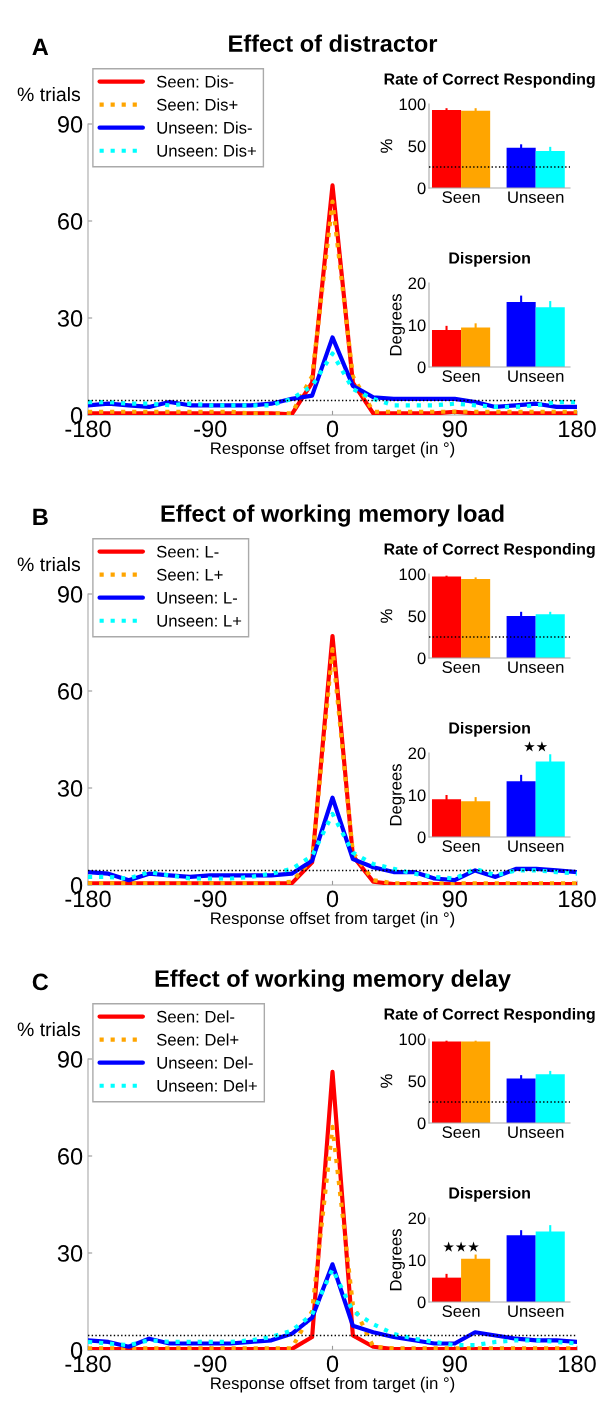 This screenshot has height=1407, width=610. Describe the element at coordinates (461, 1246) in the screenshot. I see `annotation: ★★★` at that location.